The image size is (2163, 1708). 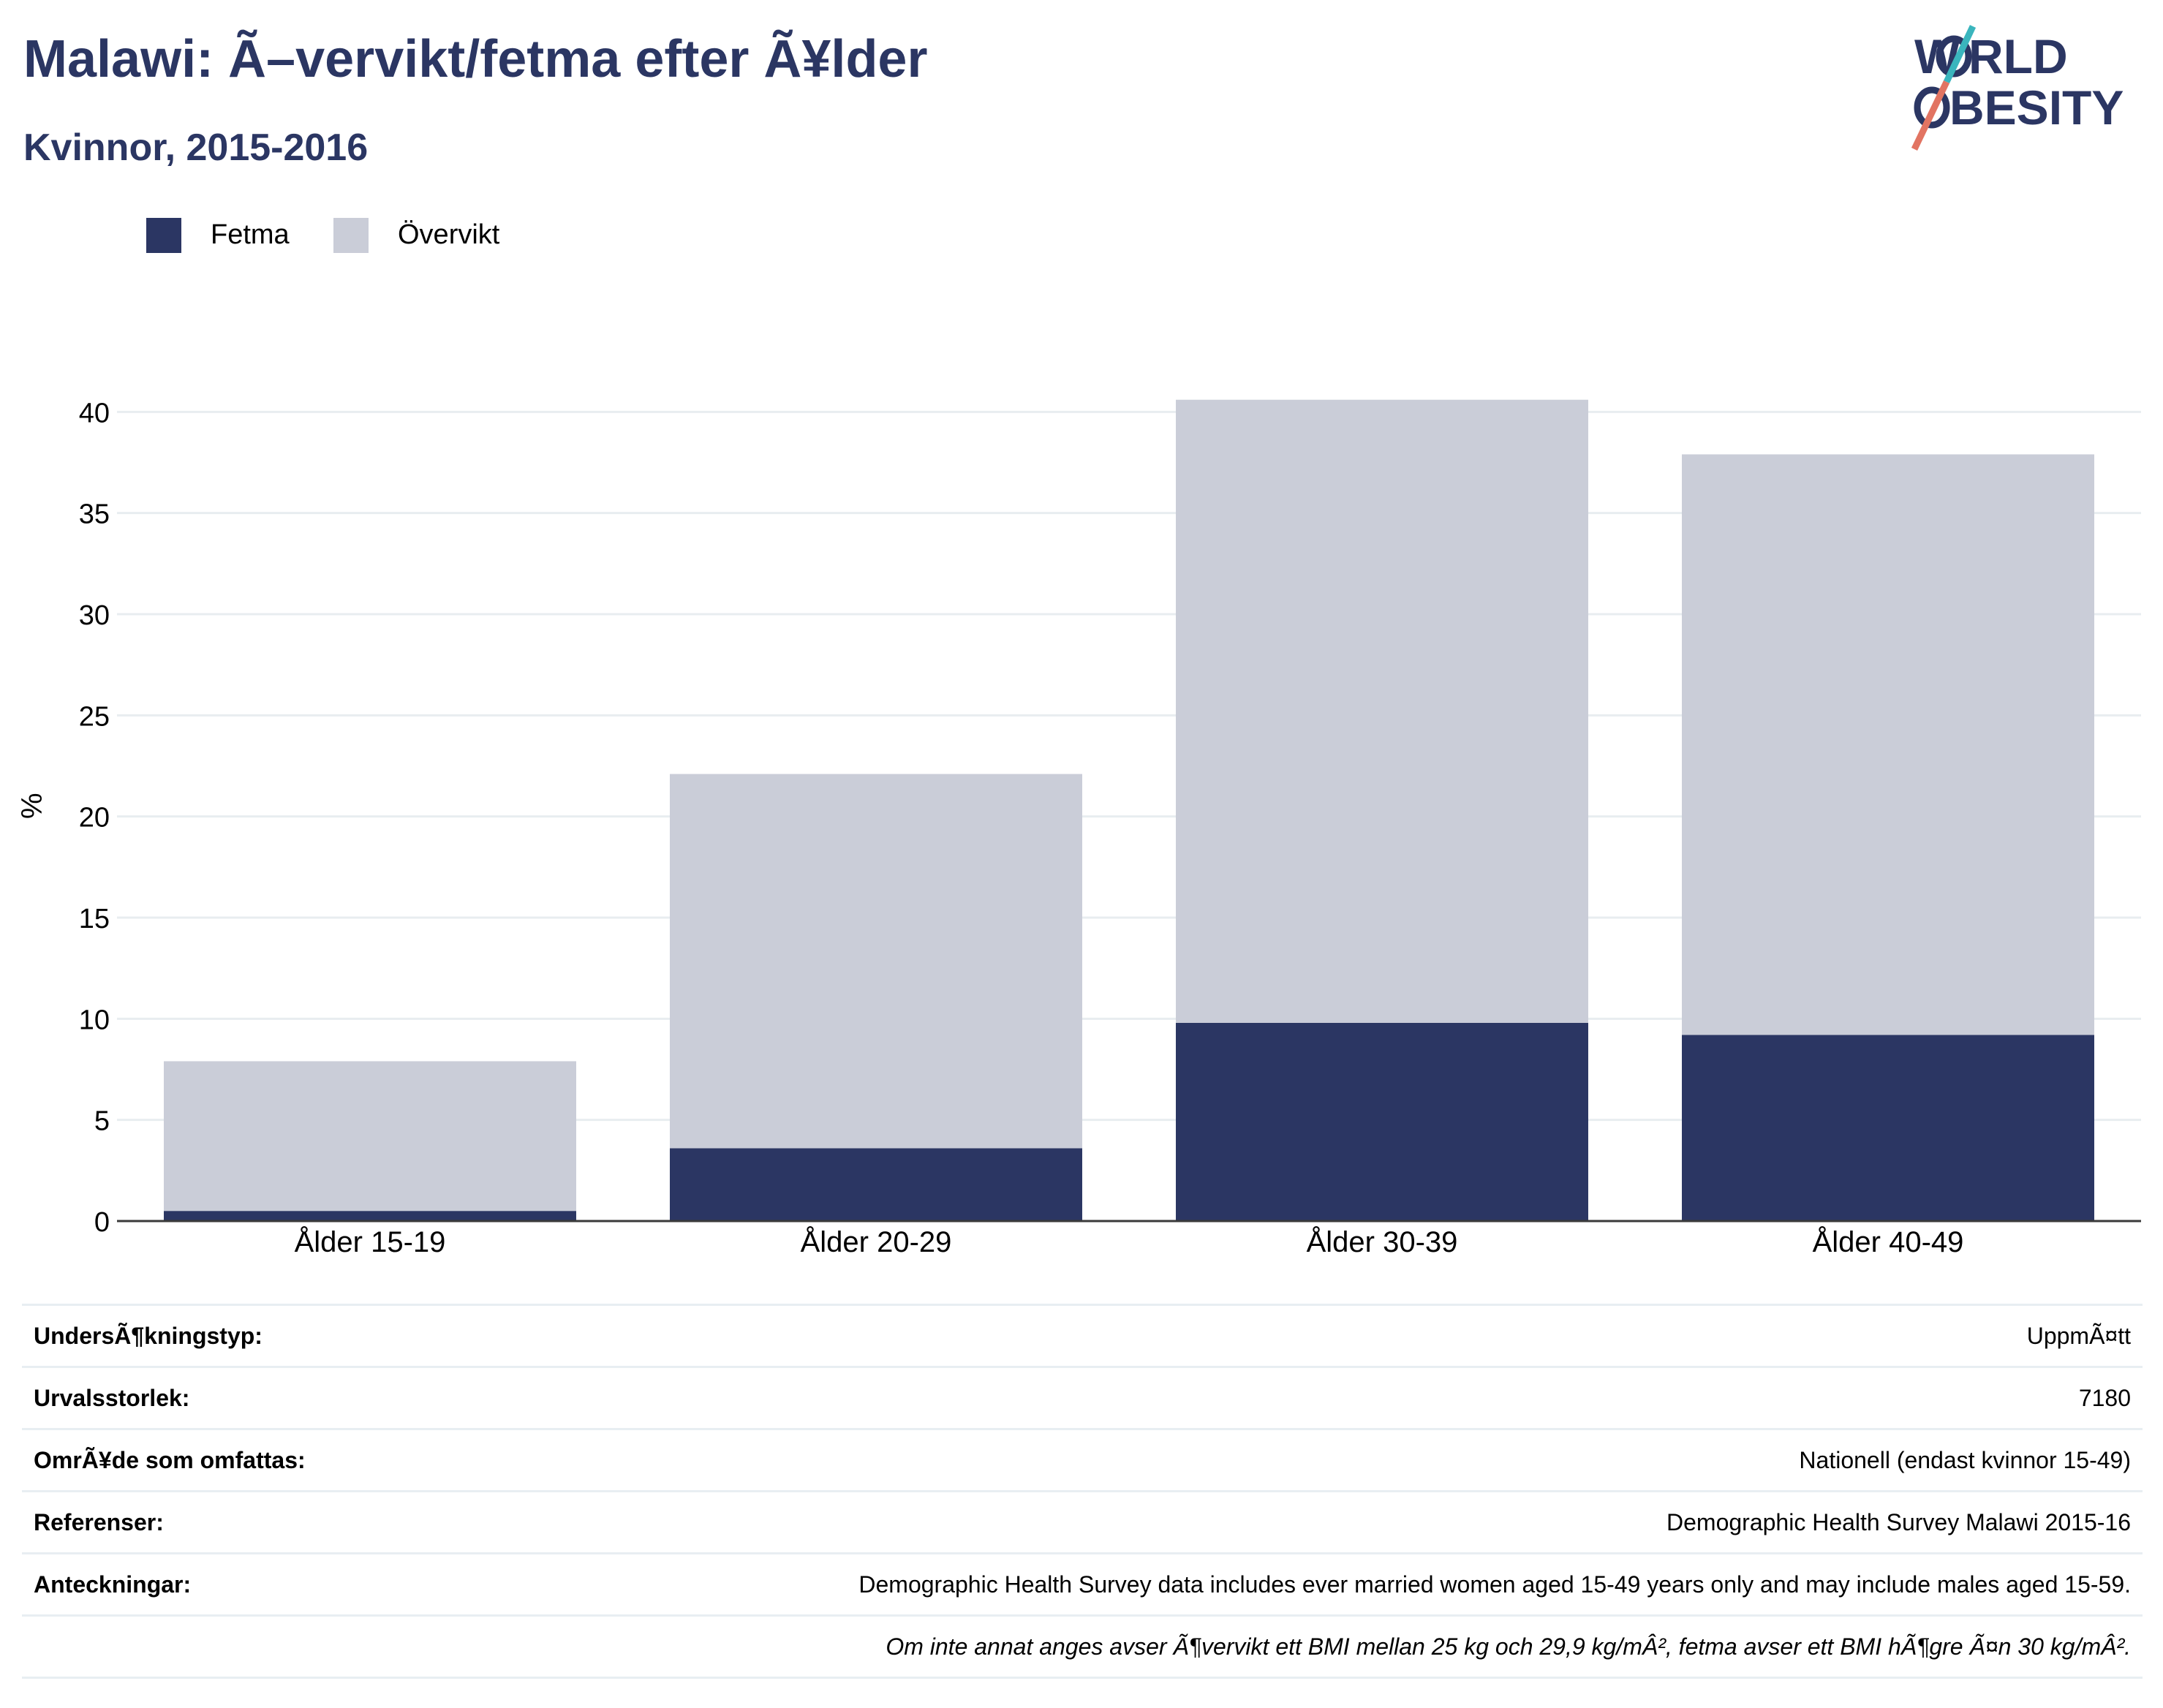 What do you see at coordinates (1279, 1460) in the screenshot?
I see `info-value: Nationell (endast kvinnor 15-49)` at bounding box center [1279, 1460].